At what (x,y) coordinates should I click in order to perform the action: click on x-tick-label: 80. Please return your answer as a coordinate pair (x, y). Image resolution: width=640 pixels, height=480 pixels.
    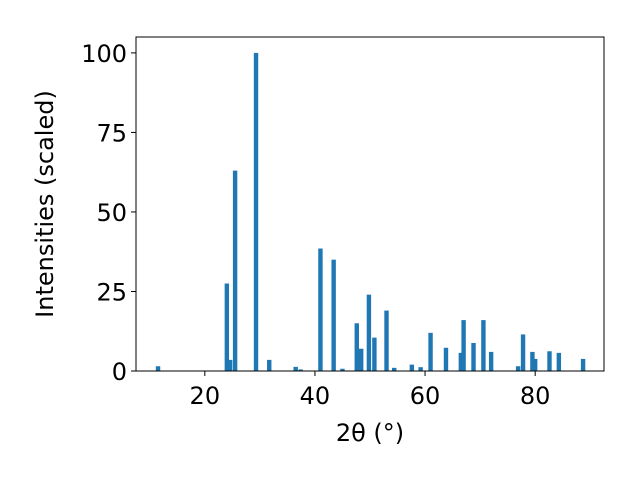
    Looking at the image, I should click on (535, 396).